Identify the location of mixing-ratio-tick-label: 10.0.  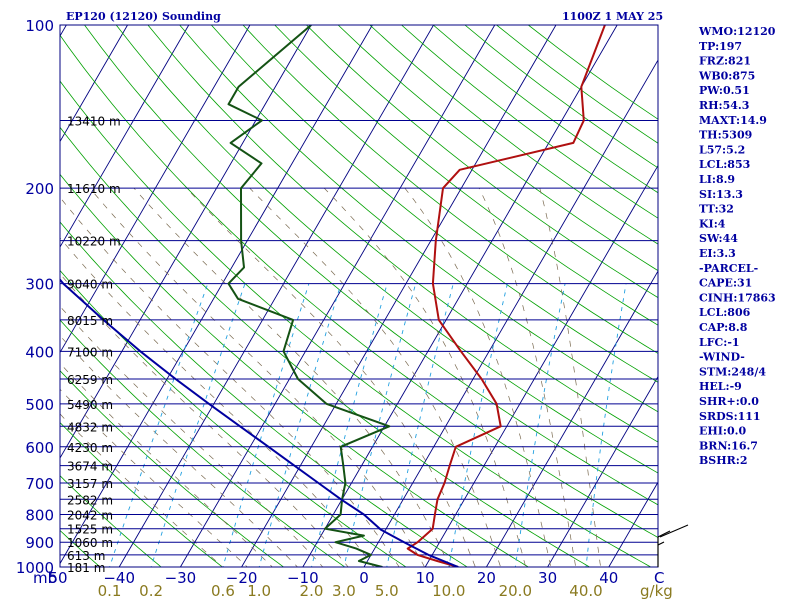
(448, 591).